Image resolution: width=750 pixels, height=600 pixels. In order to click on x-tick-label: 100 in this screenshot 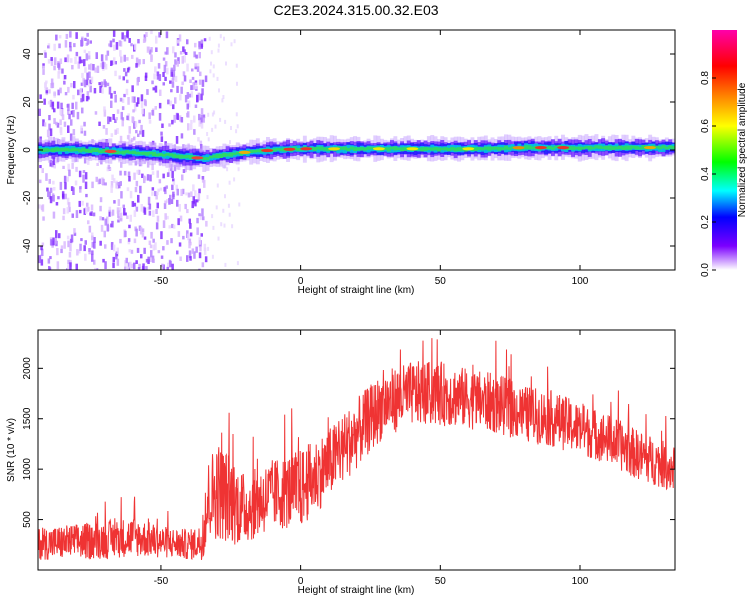, I will do `click(580, 581)`.